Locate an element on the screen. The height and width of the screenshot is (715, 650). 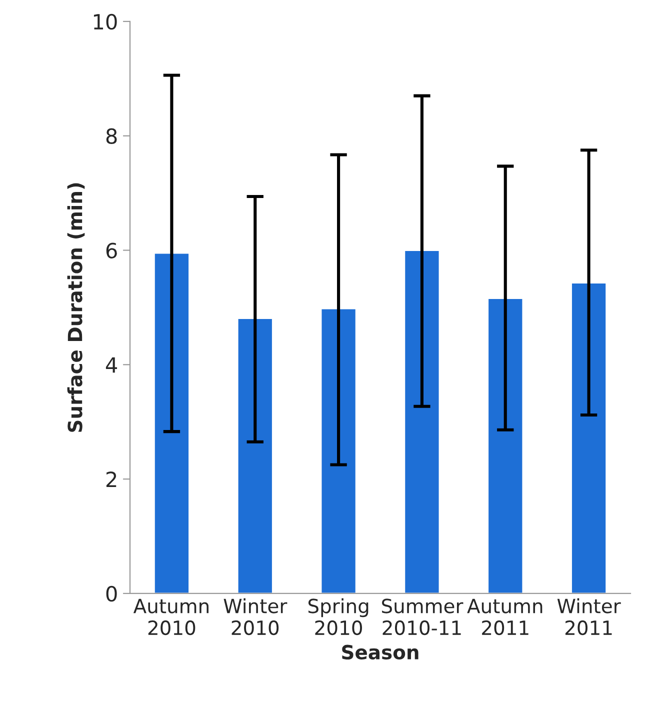
y-tick-label: 4 is located at coordinates (112, 365).